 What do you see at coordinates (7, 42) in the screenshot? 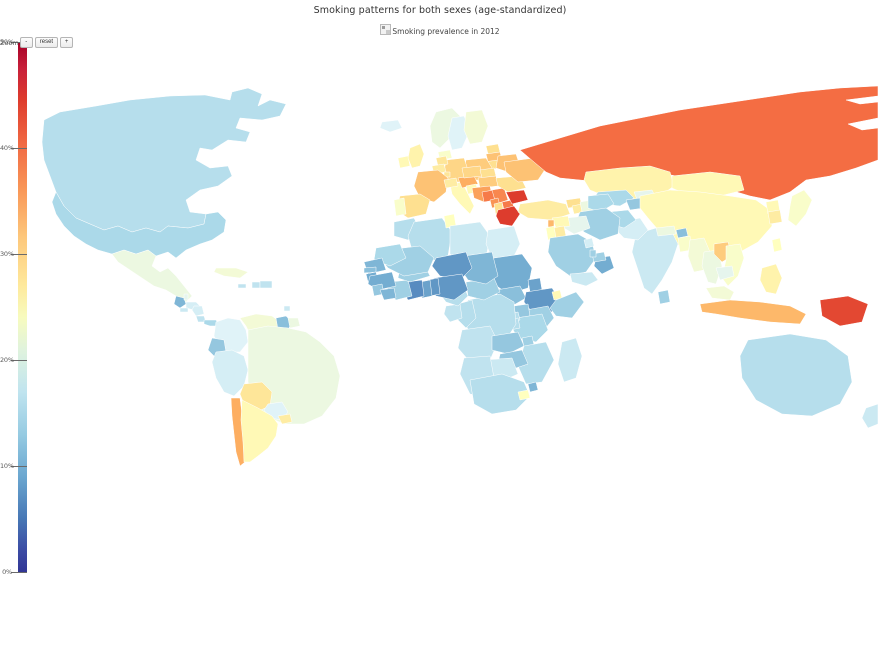
I see `colorbar-tick-label: 50%` at bounding box center [7, 42].